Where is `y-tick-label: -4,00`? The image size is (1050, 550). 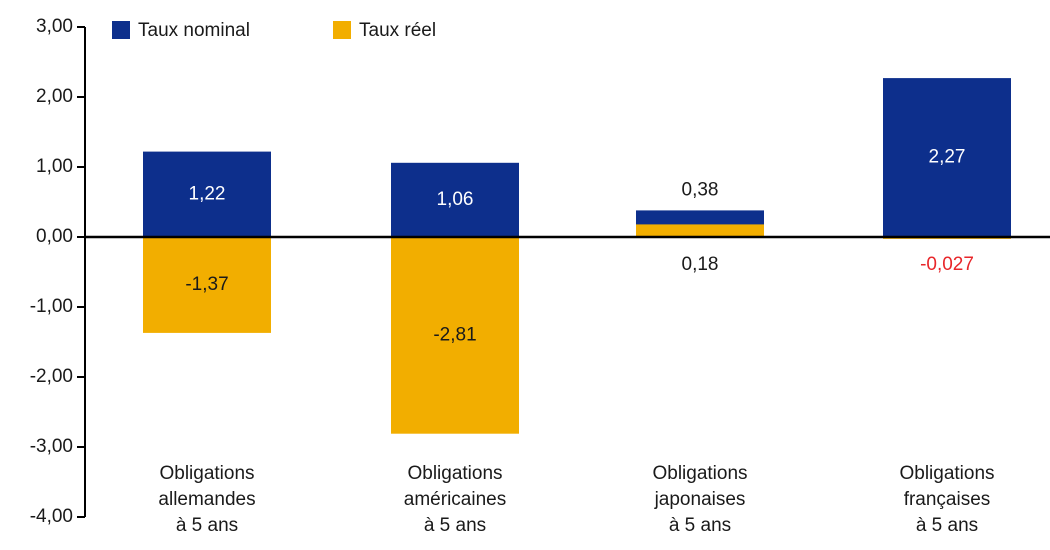 y-tick-label: -4,00 is located at coordinates (51, 516).